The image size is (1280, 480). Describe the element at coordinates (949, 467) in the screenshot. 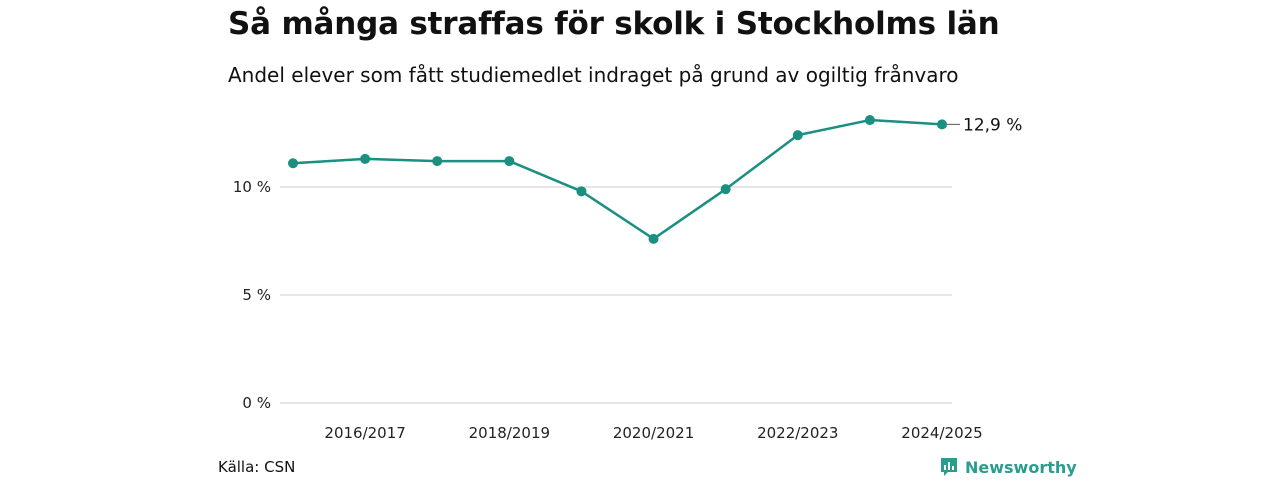

I see `newsworthy-logo-icon` at that location.